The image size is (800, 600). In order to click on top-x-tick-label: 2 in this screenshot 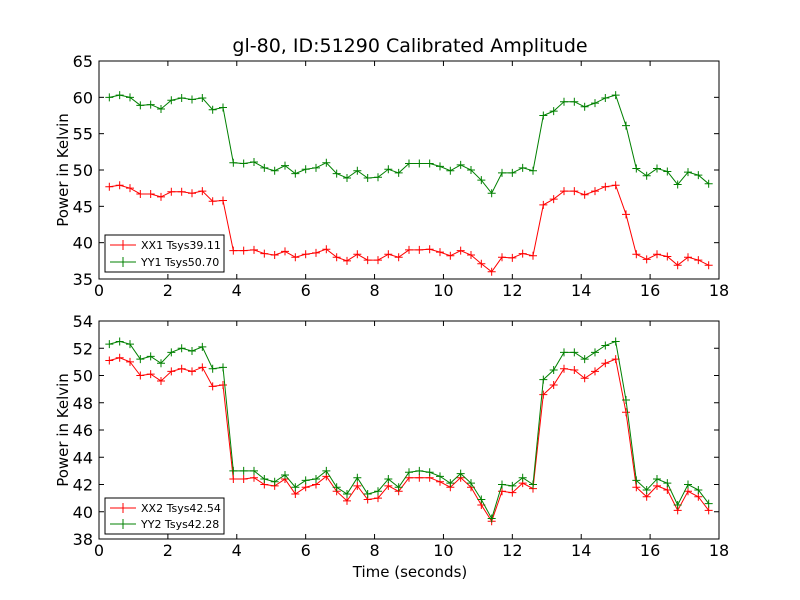, I will do `click(168, 290)`.